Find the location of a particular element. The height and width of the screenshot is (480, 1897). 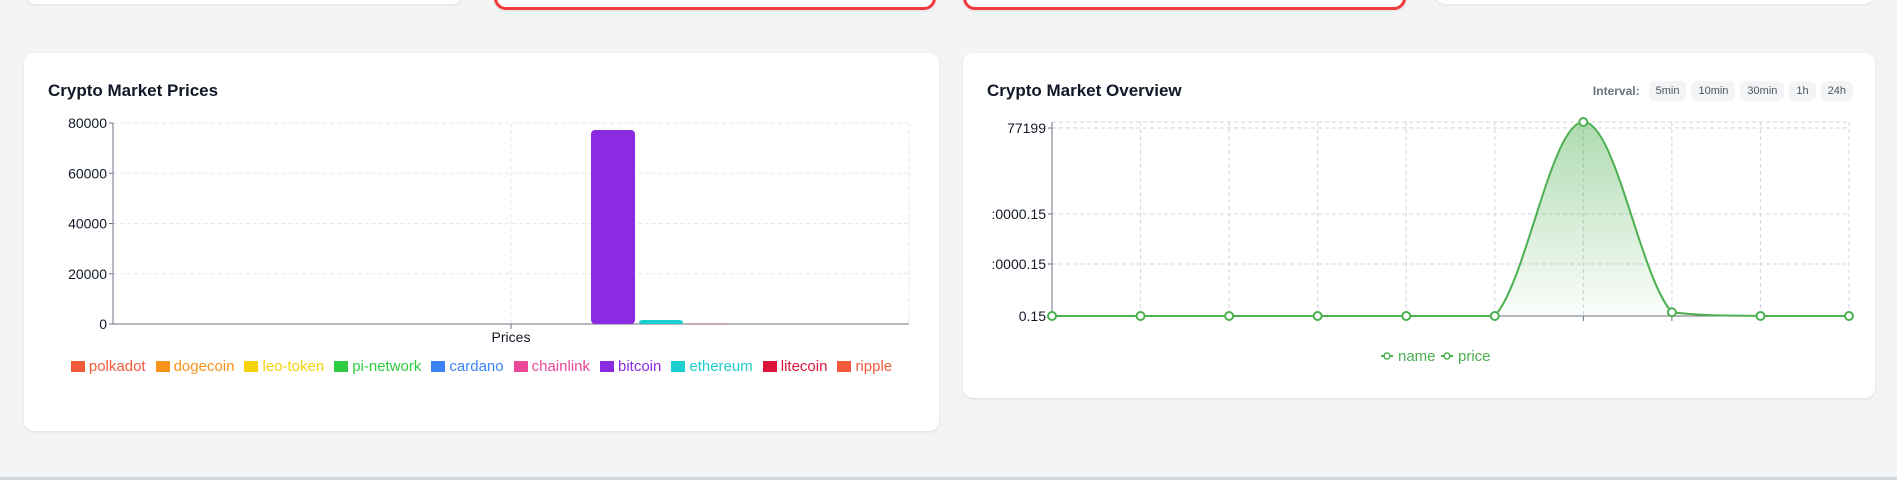

legend-label: chainlink is located at coordinates (560, 366).